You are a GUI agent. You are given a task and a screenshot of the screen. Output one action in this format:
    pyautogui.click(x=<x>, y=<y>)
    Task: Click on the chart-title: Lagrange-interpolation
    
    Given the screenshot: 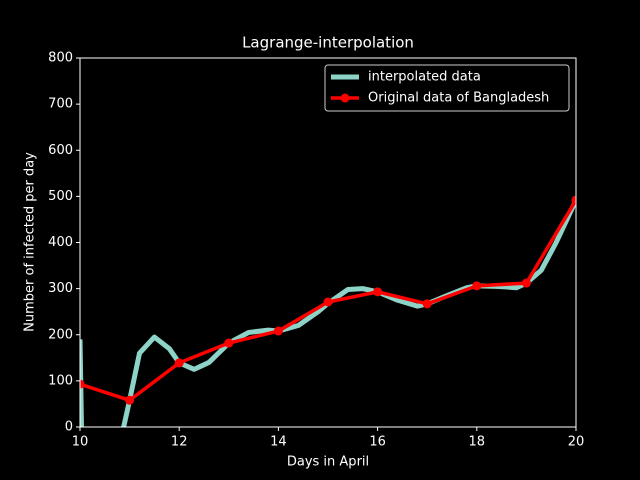 What is the action you would take?
    pyautogui.click(x=328, y=43)
    